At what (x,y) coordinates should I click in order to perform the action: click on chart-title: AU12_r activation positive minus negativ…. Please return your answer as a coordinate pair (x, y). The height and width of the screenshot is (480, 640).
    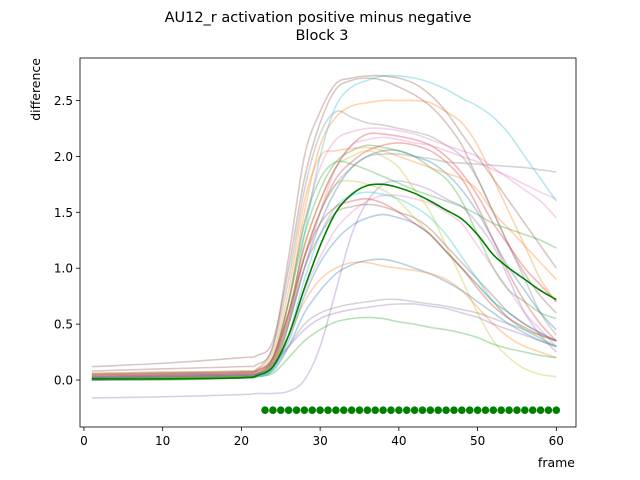
    Looking at the image, I should click on (318, 18).